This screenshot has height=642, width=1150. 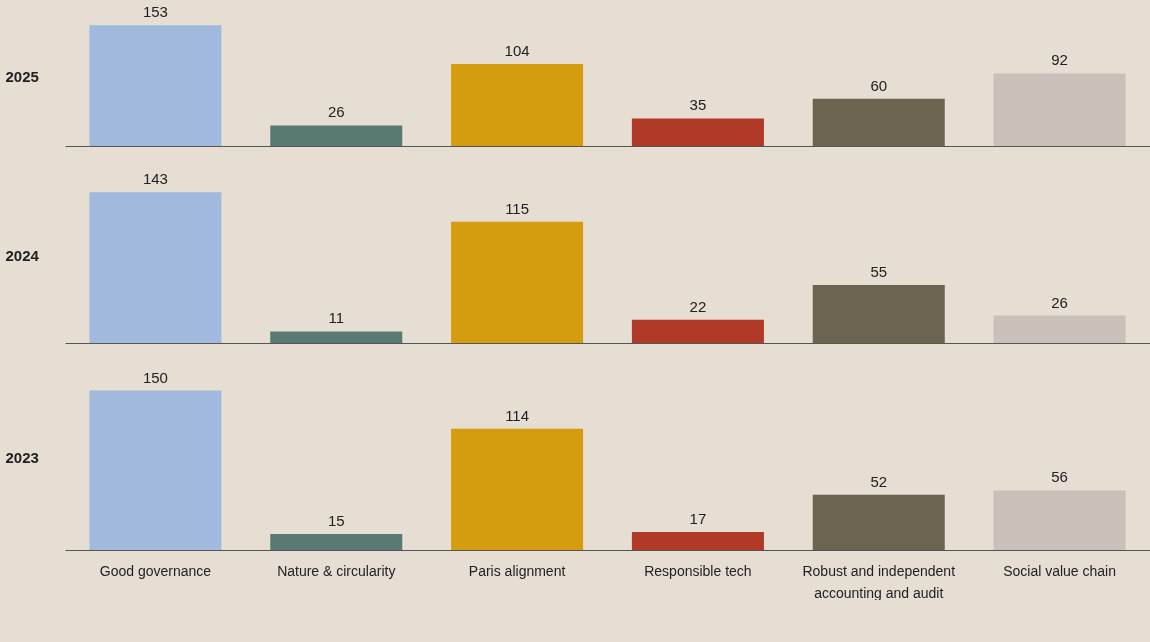 What do you see at coordinates (698, 570) in the screenshot?
I see `x-tick-label: Responsible tech` at bounding box center [698, 570].